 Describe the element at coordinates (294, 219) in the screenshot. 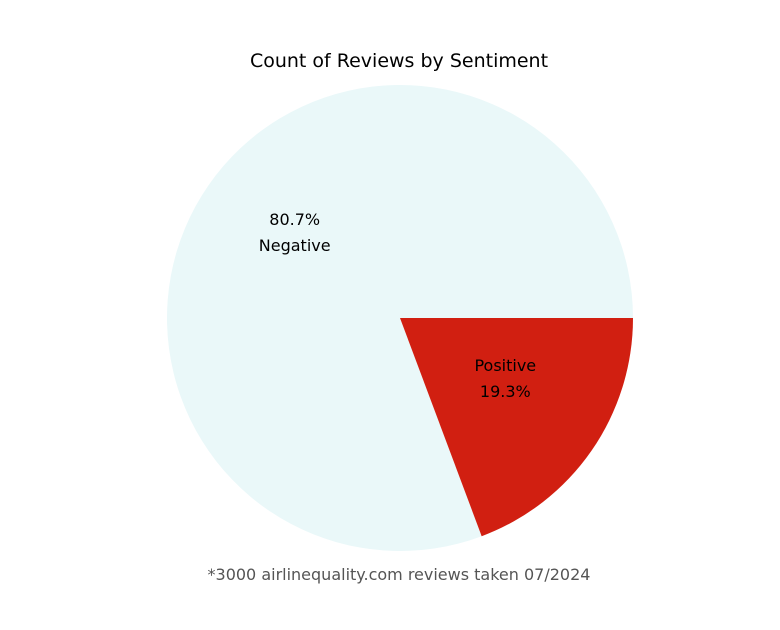

I see `pie-value-label-negative: 80.7%` at that location.